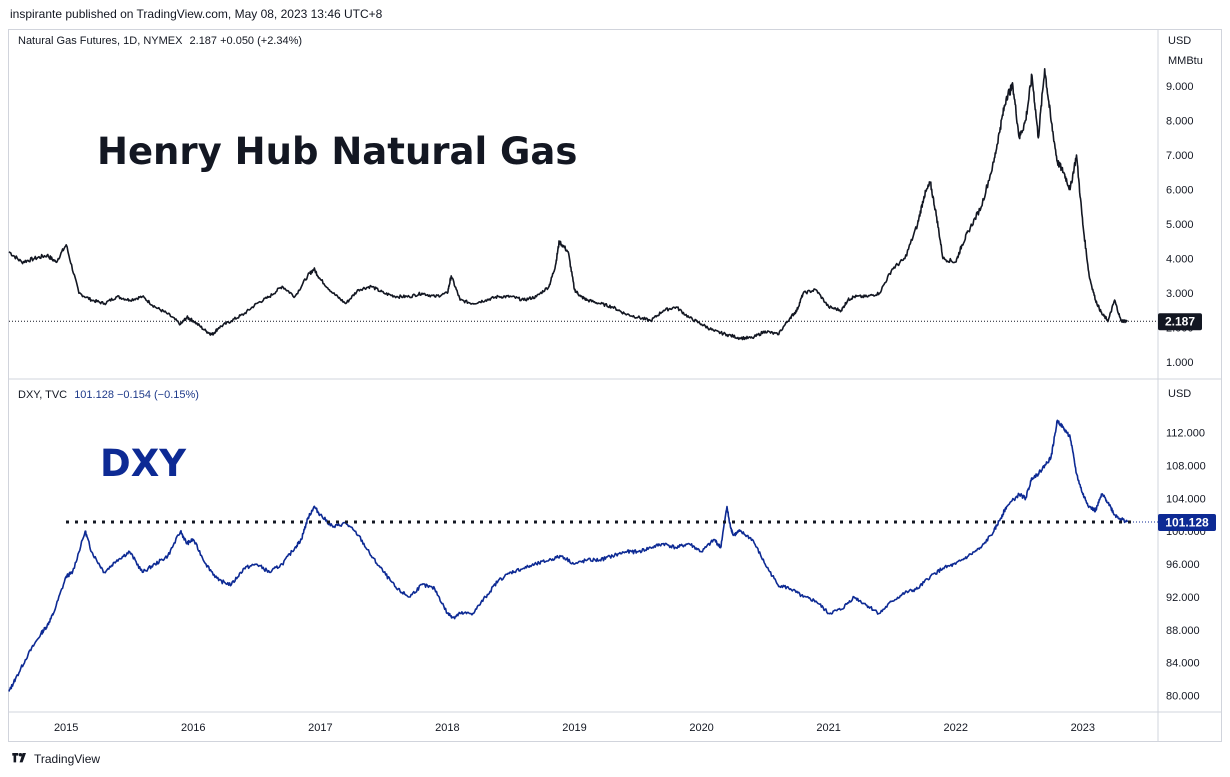 Image resolution: width=1230 pixels, height=777 pixels. Describe the element at coordinates (19, 758) in the screenshot. I see `tradingview-logo-icon` at that location.